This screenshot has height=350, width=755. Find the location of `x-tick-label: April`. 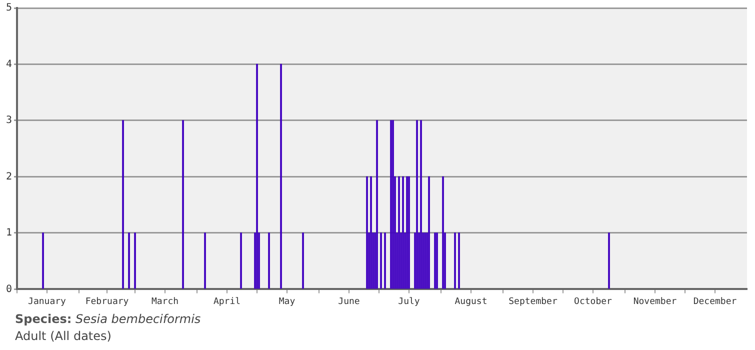

x-tick-label: April is located at coordinates (227, 301).